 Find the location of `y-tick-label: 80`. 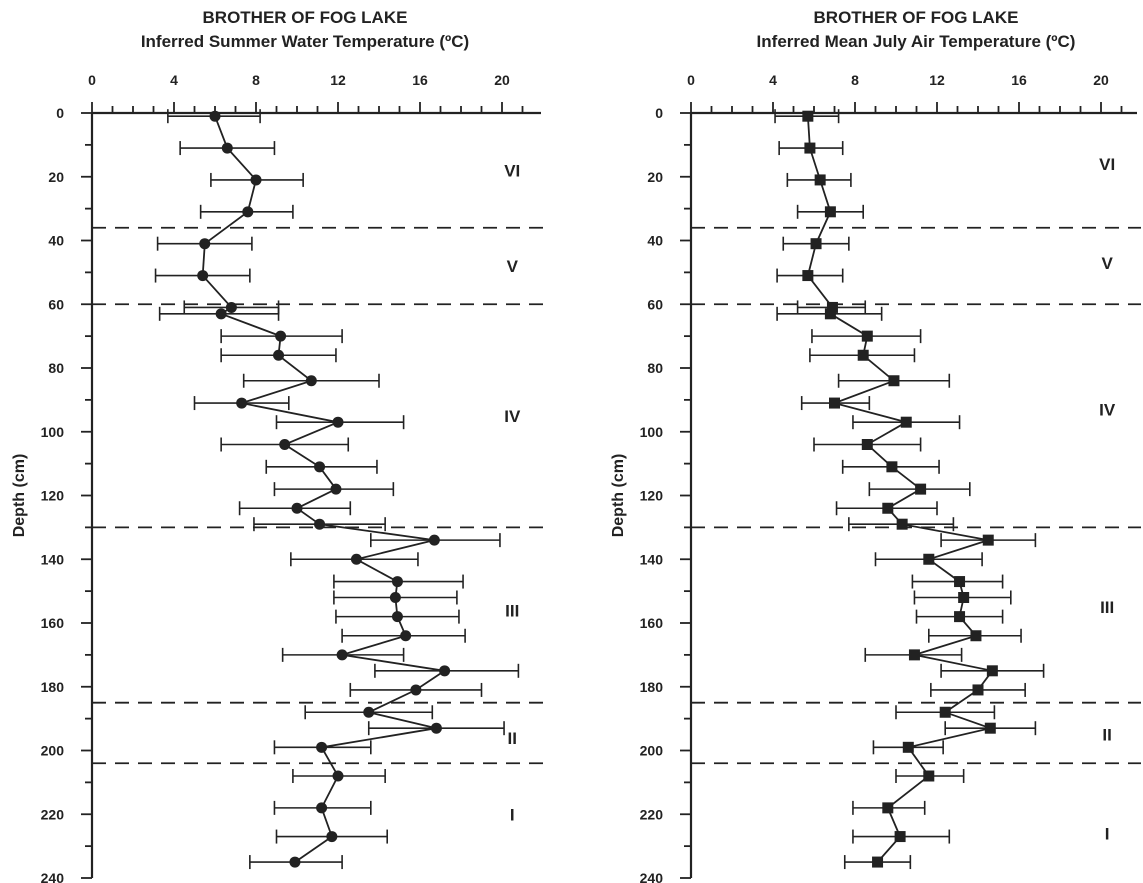

y-tick-label: 80 is located at coordinates (56, 368).